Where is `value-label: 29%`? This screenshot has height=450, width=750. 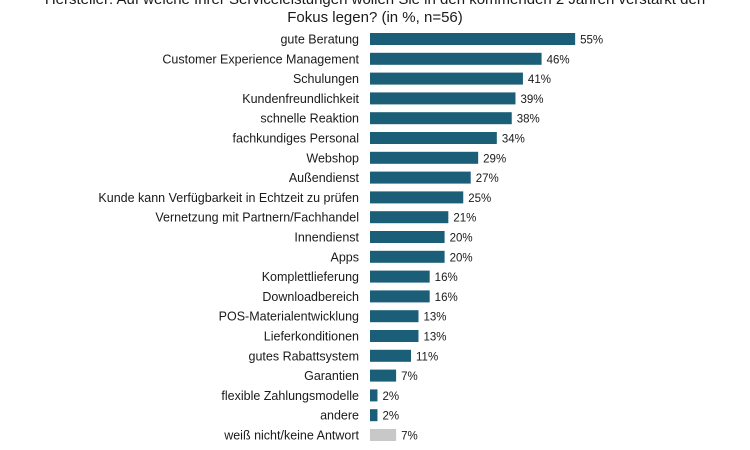
value-label: 29% is located at coordinates (494, 159).